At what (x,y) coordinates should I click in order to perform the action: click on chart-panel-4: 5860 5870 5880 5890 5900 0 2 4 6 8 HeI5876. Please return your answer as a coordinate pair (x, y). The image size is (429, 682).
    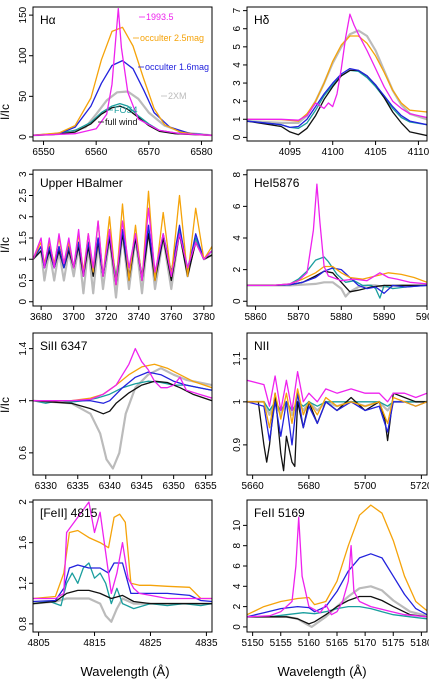
    Looking at the image, I should click on (330, 246).